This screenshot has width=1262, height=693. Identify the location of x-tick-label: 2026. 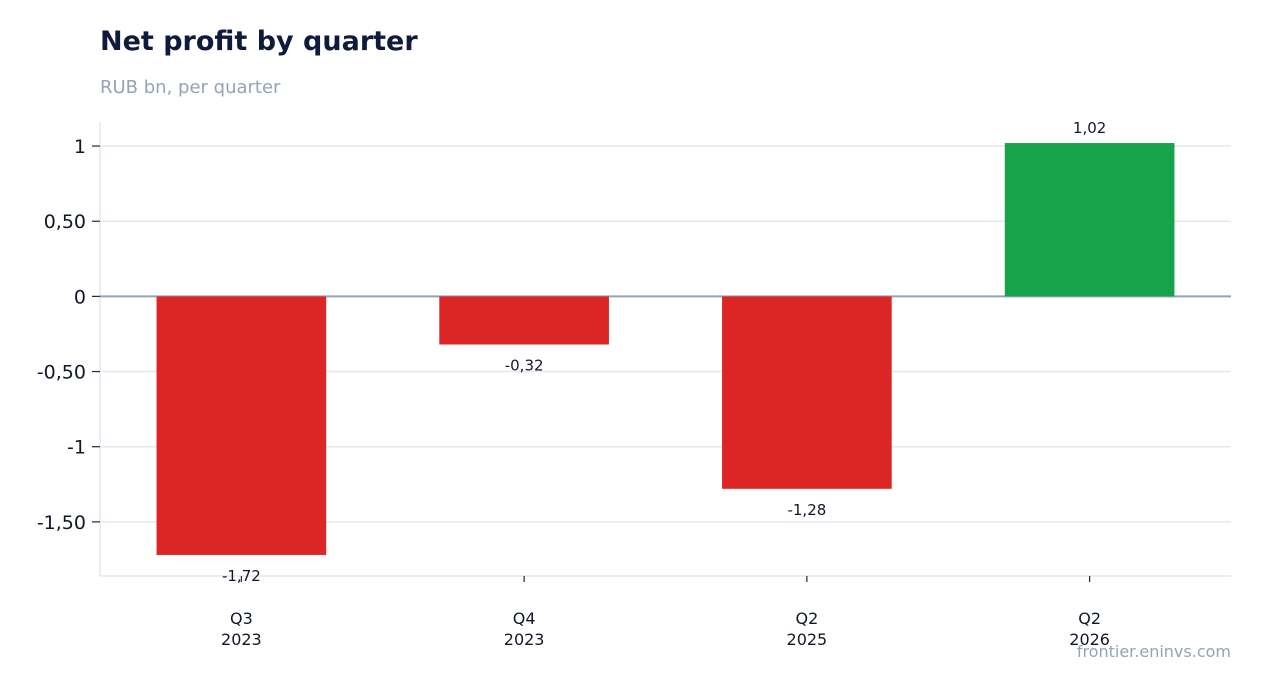
(1089, 639).